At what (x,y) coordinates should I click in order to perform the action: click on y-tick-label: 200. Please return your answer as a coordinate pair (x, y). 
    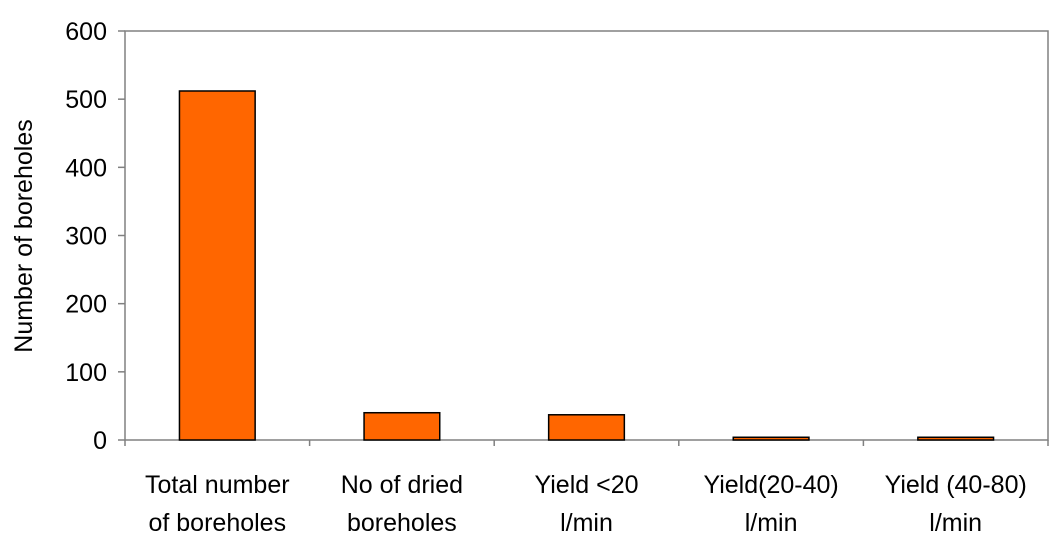
    Looking at the image, I should click on (86, 305).